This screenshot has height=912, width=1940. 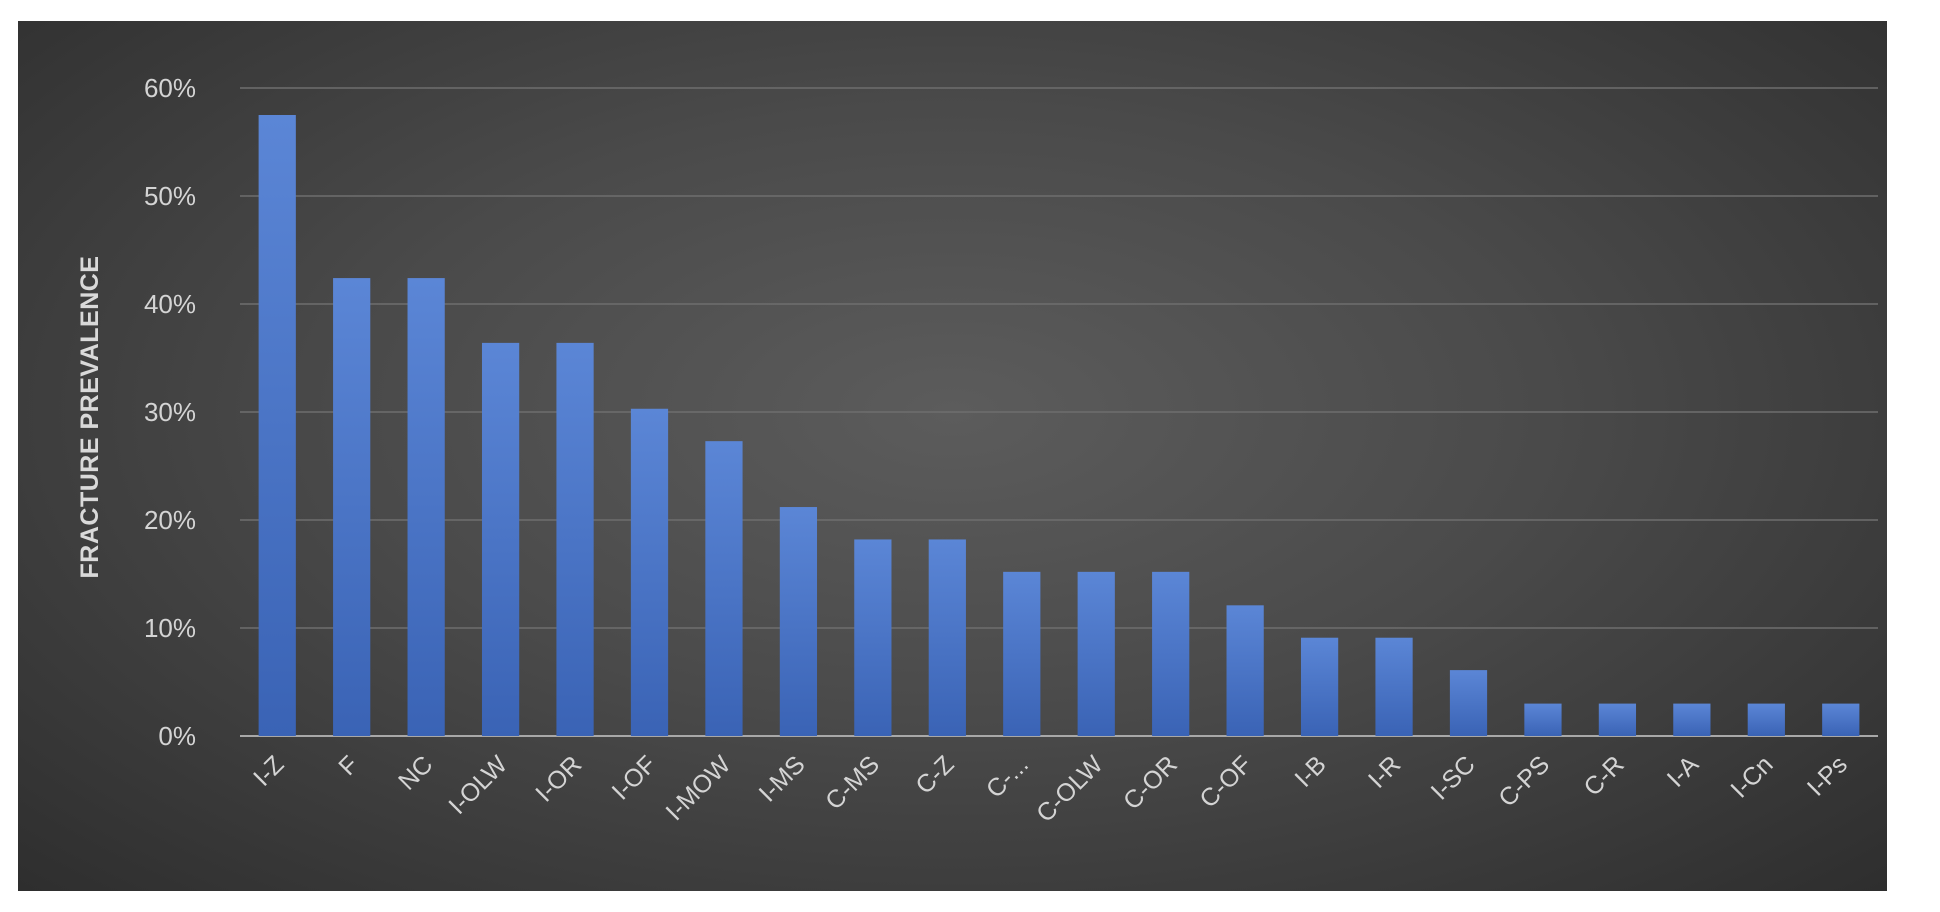 I want to click on x-tick-label: I-OF, so click(x=634, y=777).